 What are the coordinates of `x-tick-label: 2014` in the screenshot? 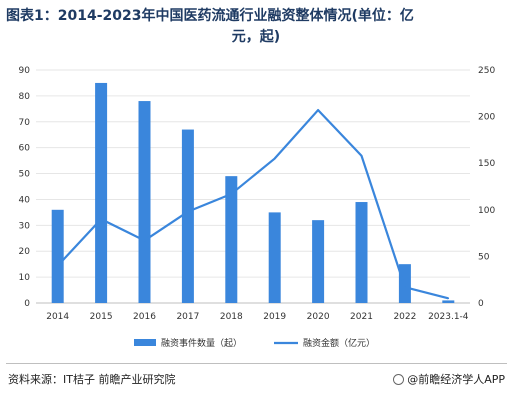 It's located at (57, 317).